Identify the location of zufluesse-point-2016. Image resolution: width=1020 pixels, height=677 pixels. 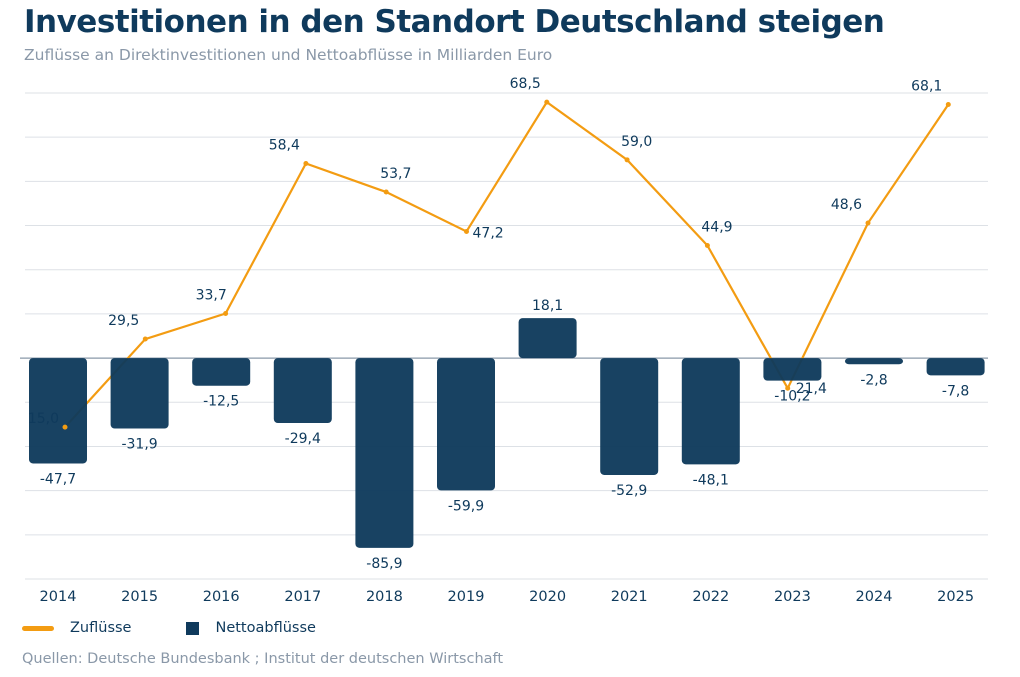
(226, 314).